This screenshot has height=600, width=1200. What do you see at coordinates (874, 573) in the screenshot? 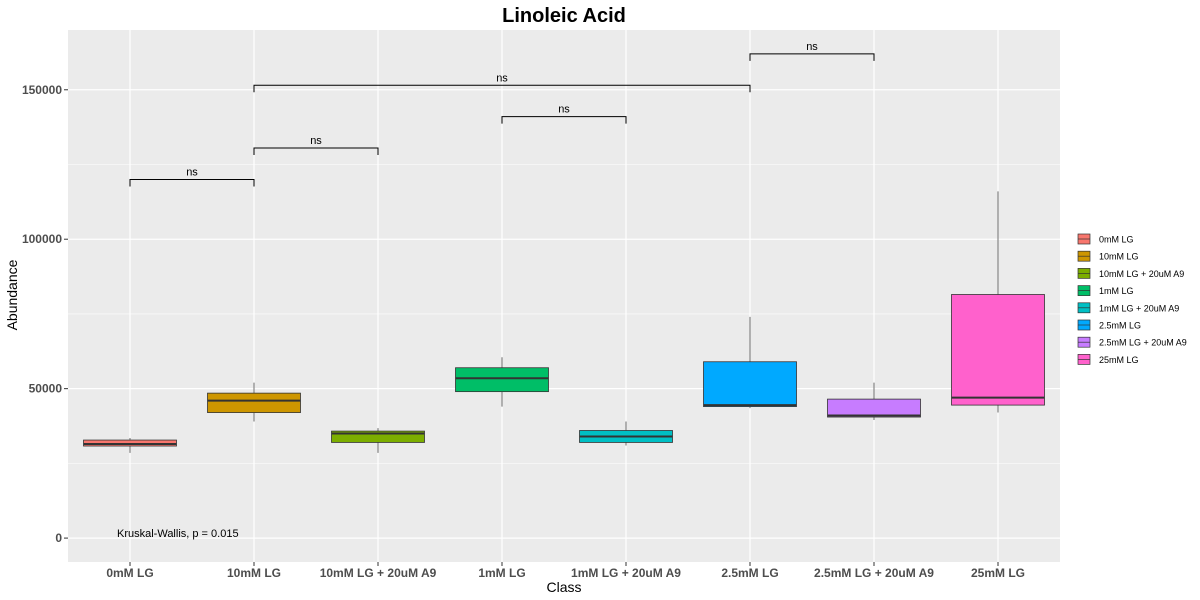
I see `x-tick-label: 2.5mM LG + 20uM A9` at bounding box center [874, 573].